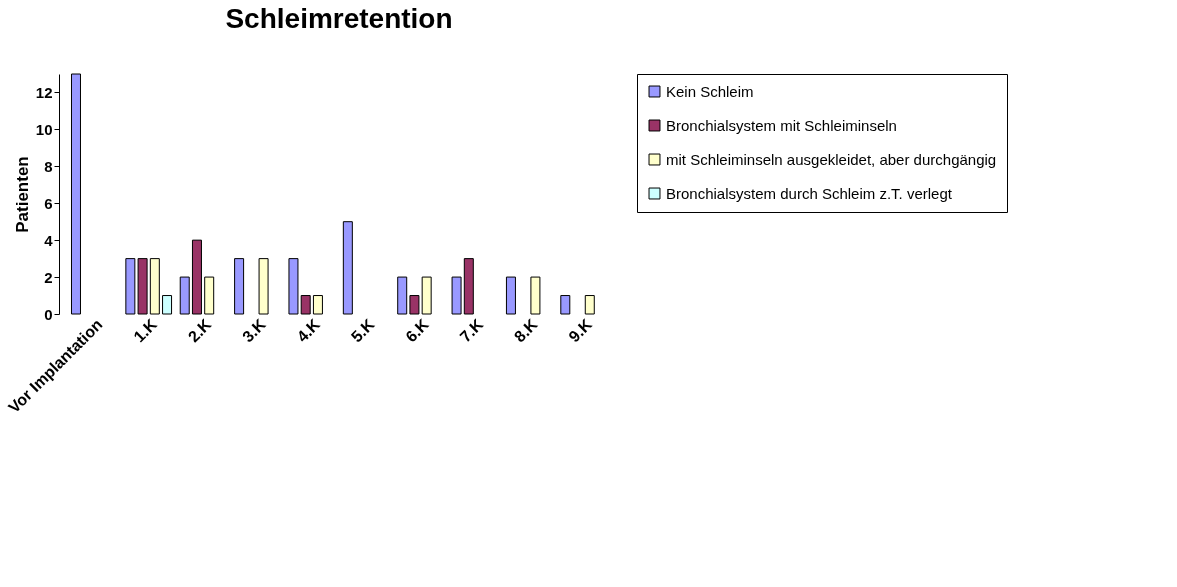 This screenshot has height=587, width=1177. I want to click on y-axis-title: Patienten, so click(22, 194).